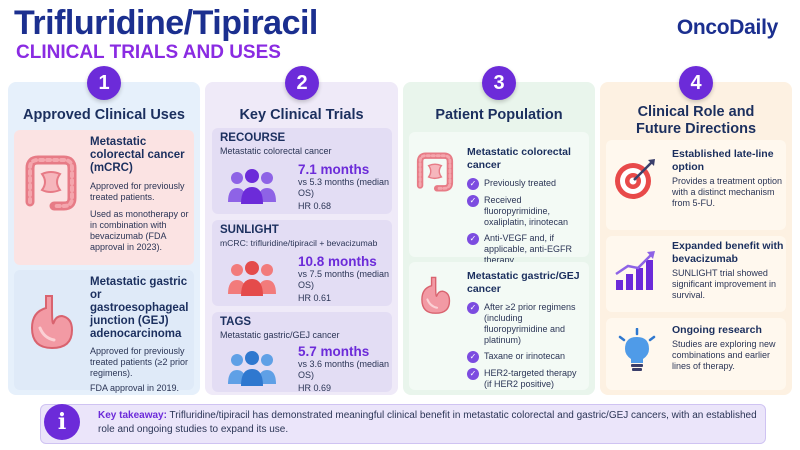  I want to click on trial-name: RECOURSE, so click(253, 138).